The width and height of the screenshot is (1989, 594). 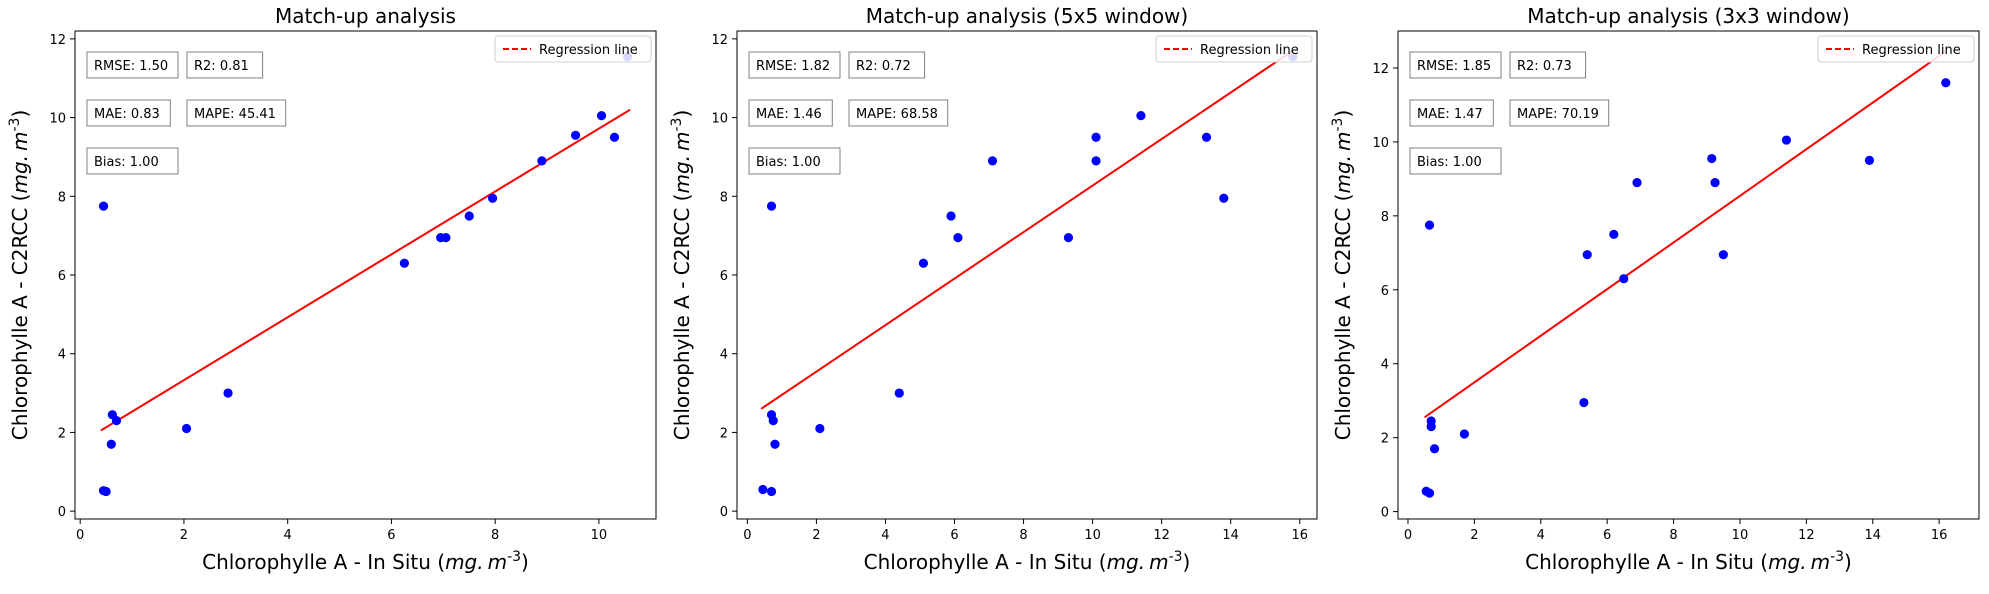 I want to click on x-tick-label: 4, so click(x=1541, y=535).